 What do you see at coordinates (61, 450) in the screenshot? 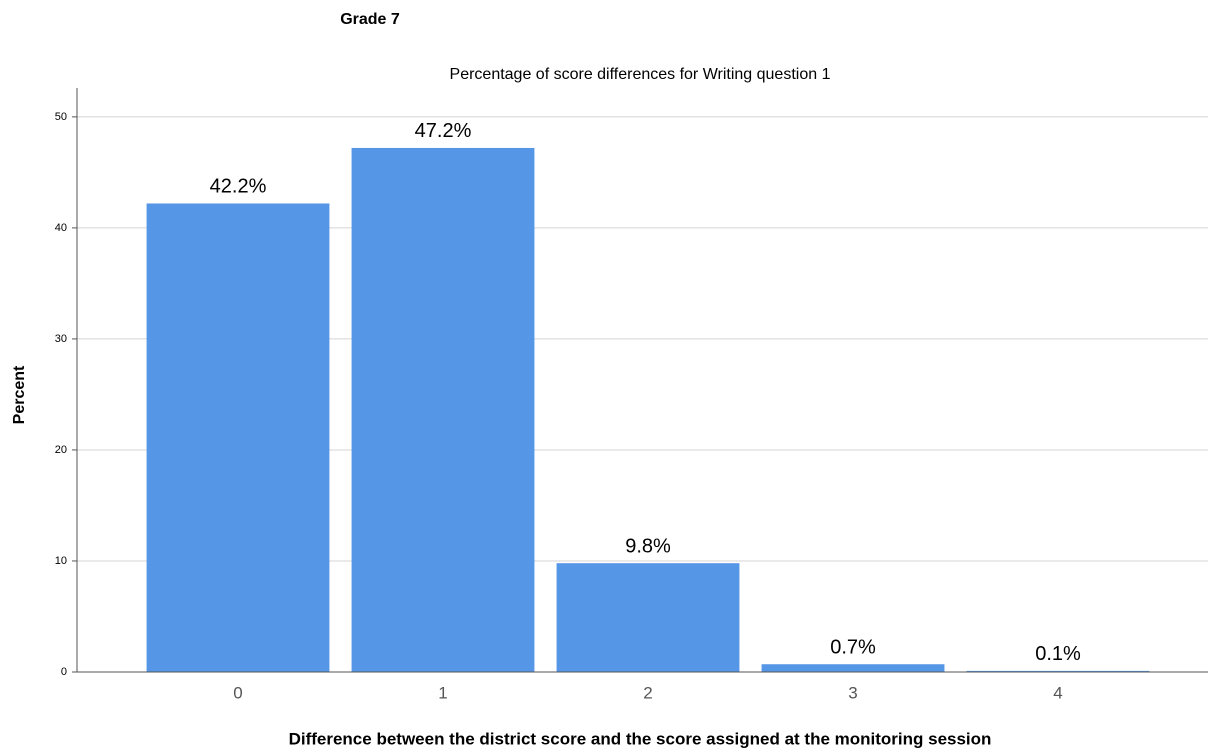
I see `y-tick-label: 20` at bounding box center [61, 450].